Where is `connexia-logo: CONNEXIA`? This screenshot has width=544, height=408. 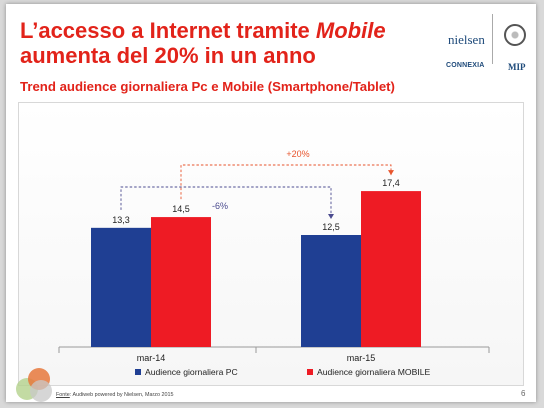
connexia-logo: CONNEXIA is located at coordinates (465, 65).